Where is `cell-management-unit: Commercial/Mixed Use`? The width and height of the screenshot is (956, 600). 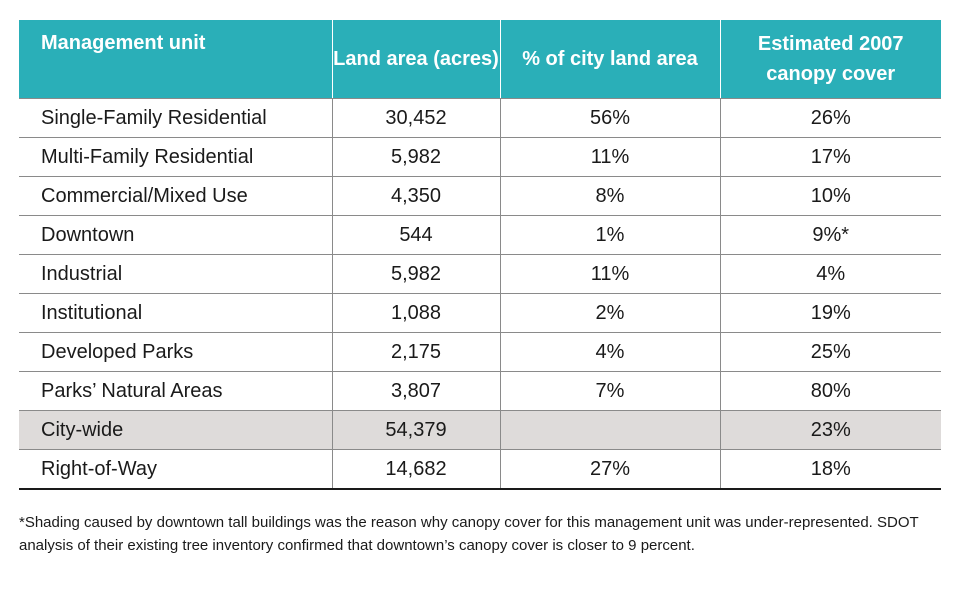 cell-management-unit: Commercial/Mixed Use is located at coordinates (175, 196).